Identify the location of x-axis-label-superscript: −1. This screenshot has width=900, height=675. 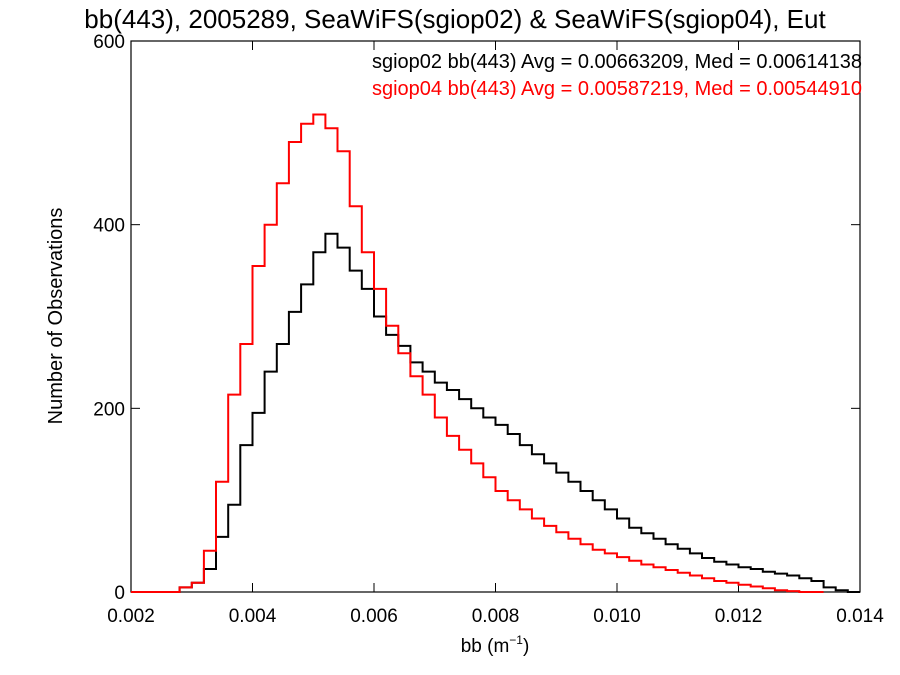
(516, 640).